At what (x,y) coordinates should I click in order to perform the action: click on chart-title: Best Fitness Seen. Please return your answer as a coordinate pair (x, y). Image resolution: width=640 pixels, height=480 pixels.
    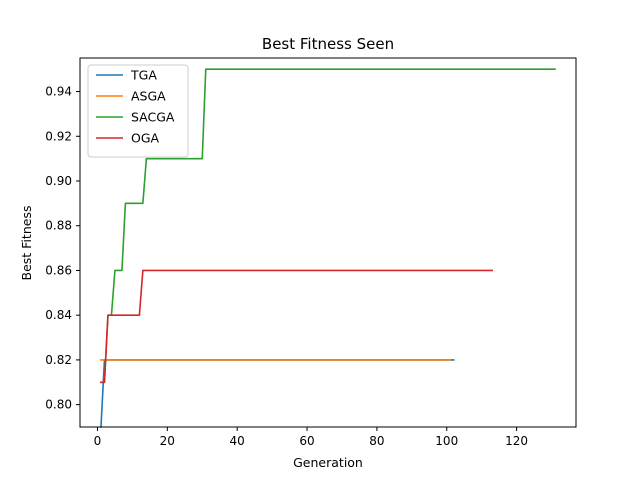
    Looking at the image, I should click on (328, 44).